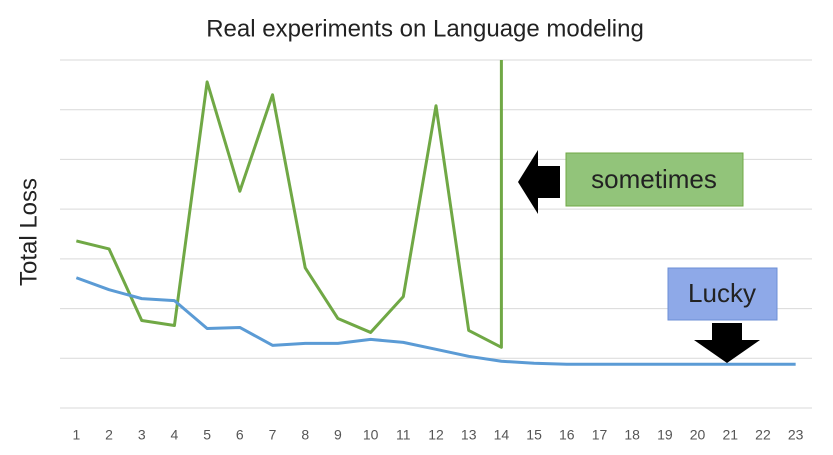 The image size is (833, 455). I want to click on x-tick-label: 13, so click(469, 435).